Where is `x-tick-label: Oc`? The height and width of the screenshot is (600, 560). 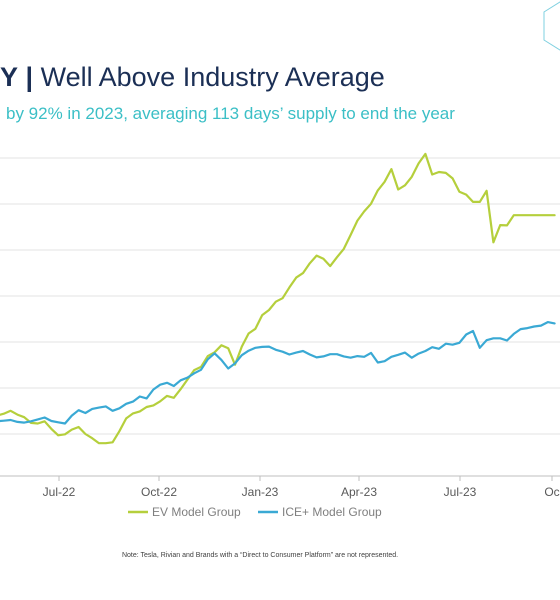
x-tick-label: Oc is located at coordinates (551, 492).